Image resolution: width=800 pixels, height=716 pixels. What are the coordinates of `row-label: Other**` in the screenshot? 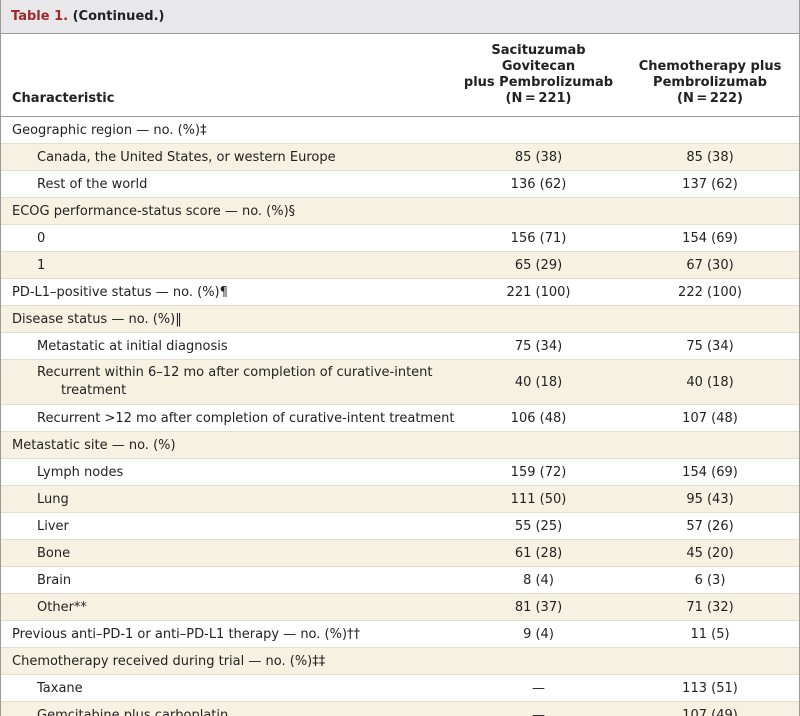 It's located at (228, 607).